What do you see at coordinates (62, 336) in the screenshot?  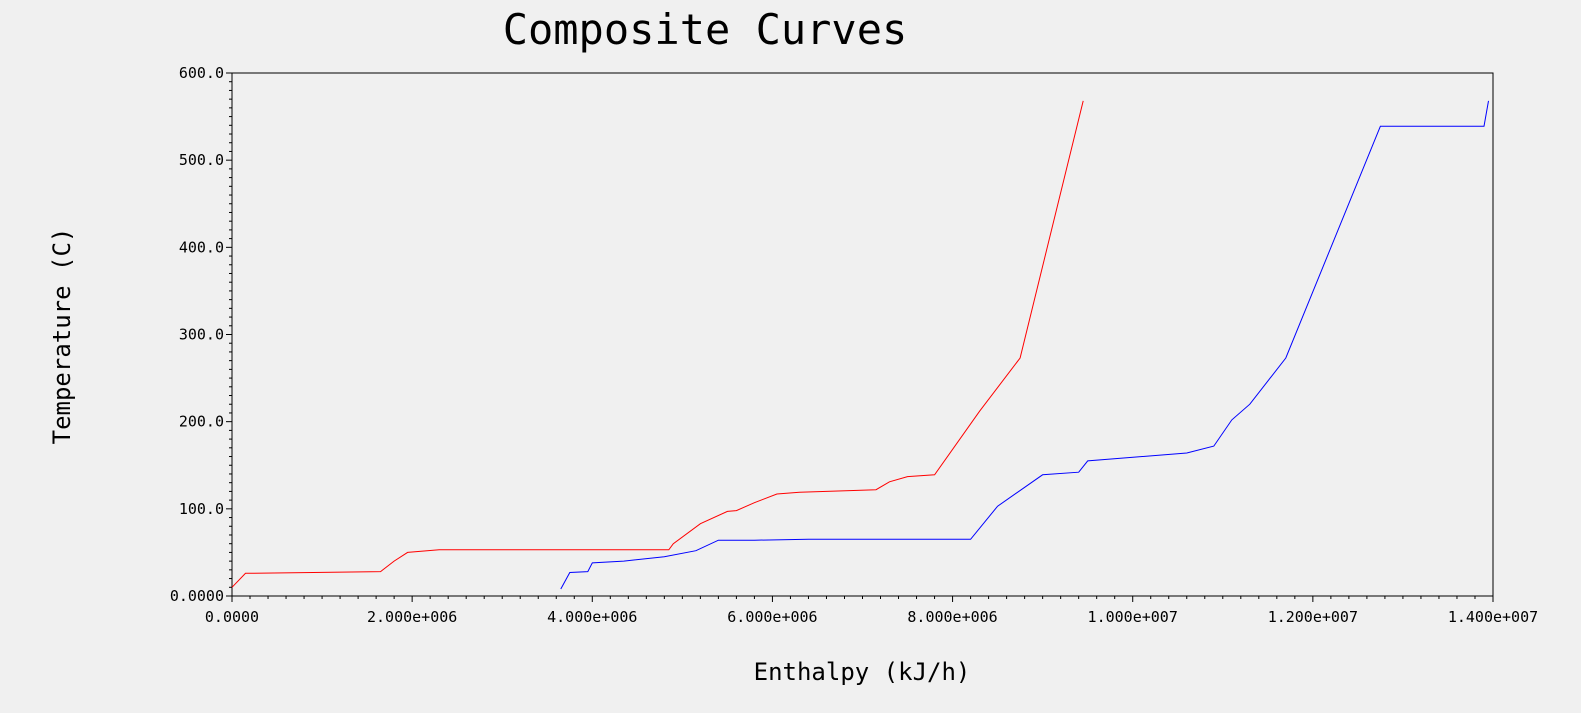 I see `y-axis-label: Temperature (C)` at bounding box center [62, 336].